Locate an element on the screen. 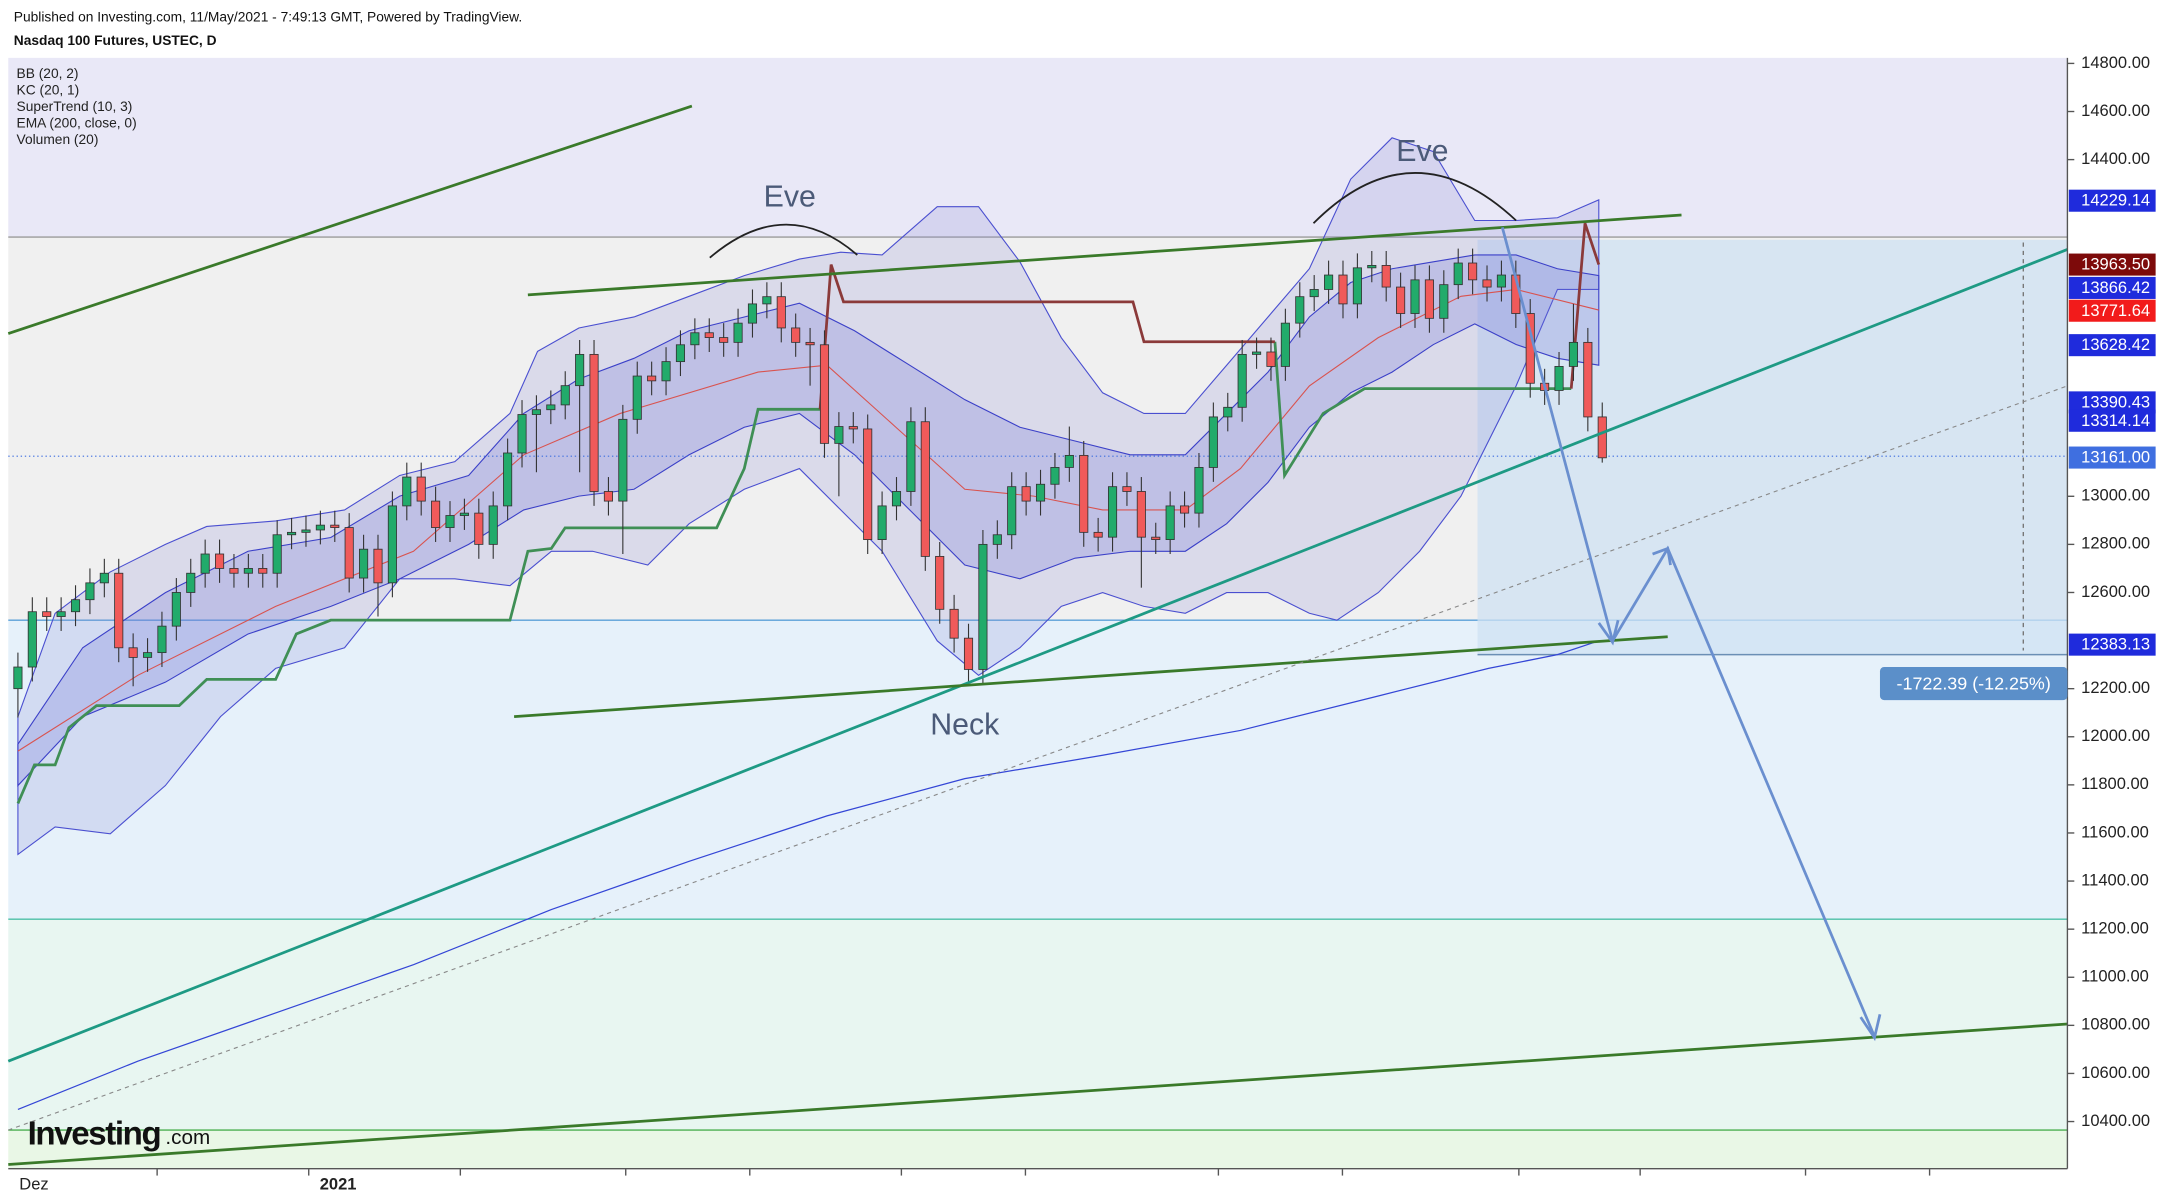  price-tag-label: 13161.00 is located at coordinates (2115, 457).